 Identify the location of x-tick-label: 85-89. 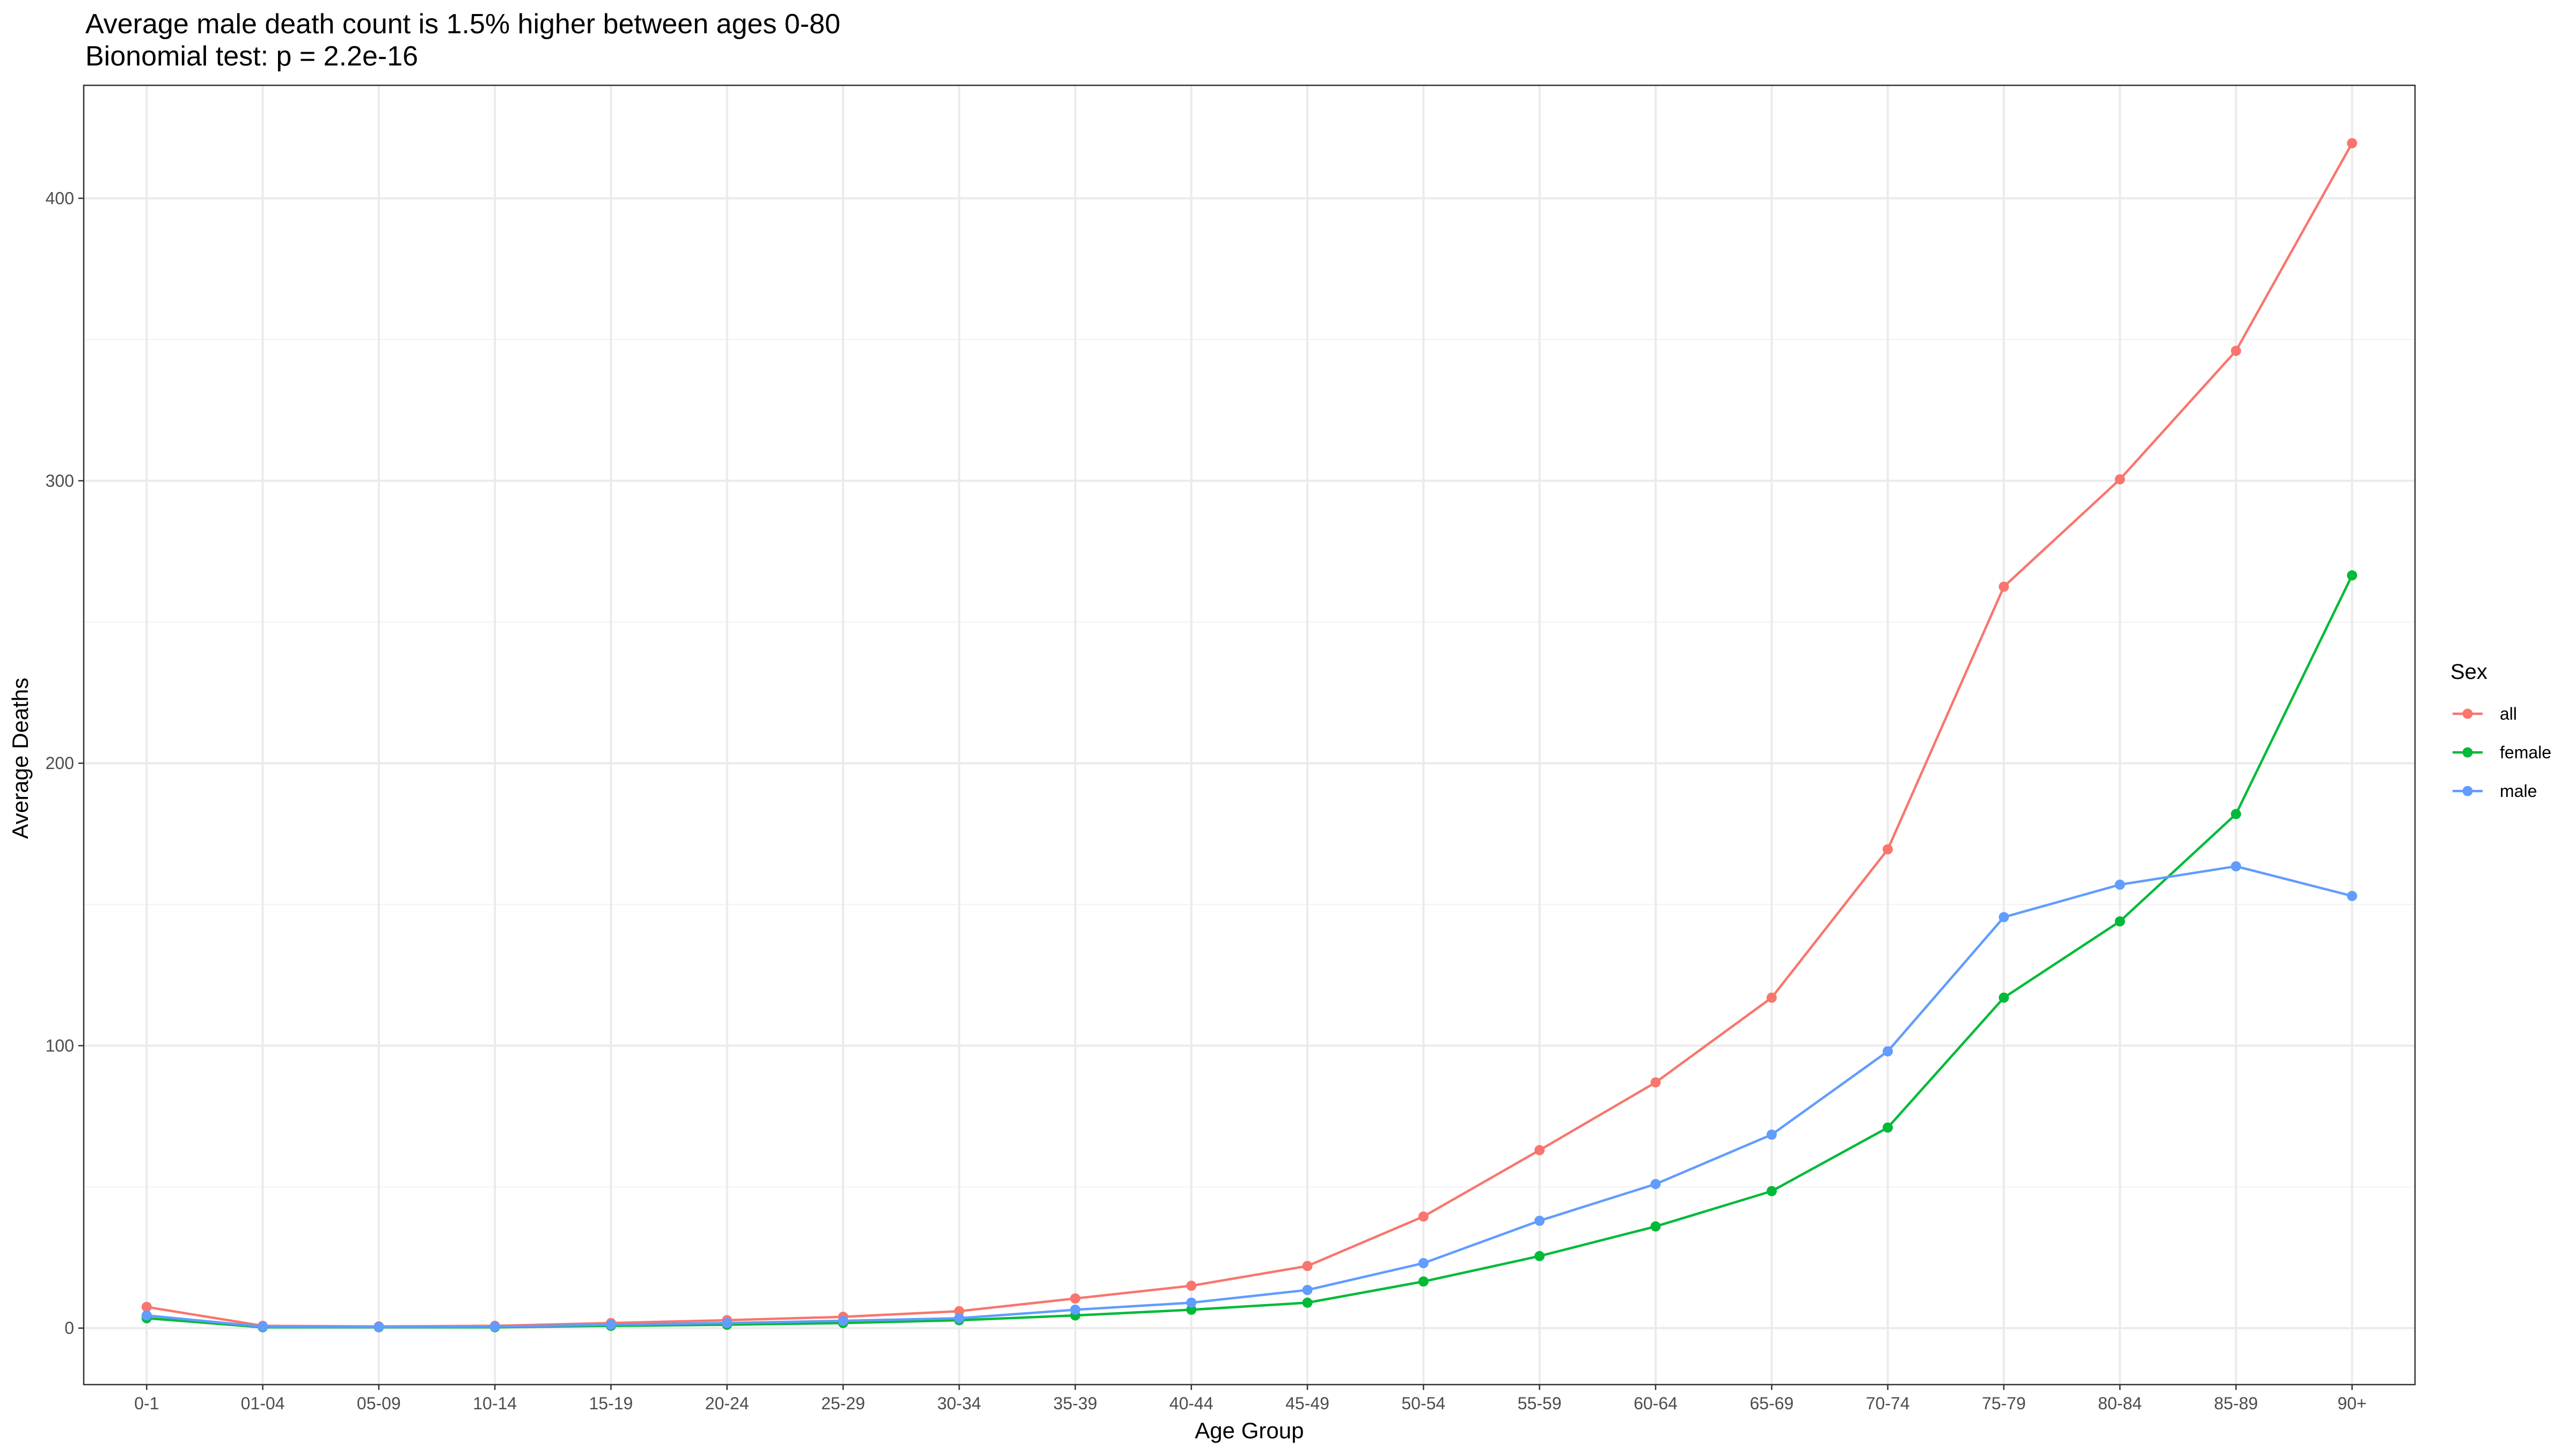
(2236, 1403).